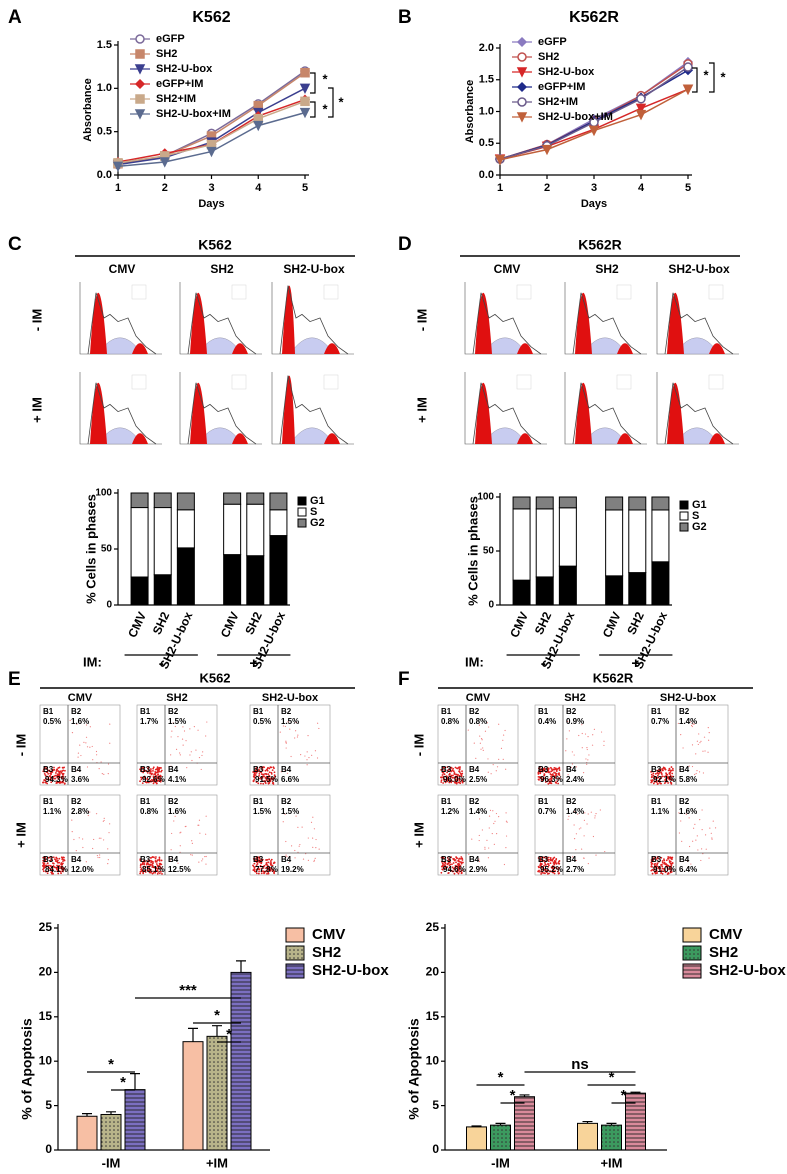 The width and height of the screenshot is (787, 1174). What do you see at coordinates (103, 493) in the screenshot?
I see `y-tick-label: 100` at bounding box center [103, 493].